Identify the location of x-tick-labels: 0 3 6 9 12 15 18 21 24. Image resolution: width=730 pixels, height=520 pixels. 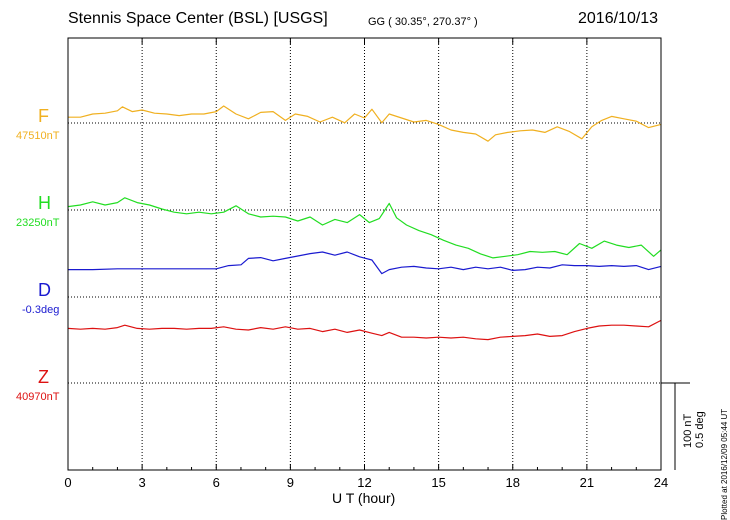
(366, 482).